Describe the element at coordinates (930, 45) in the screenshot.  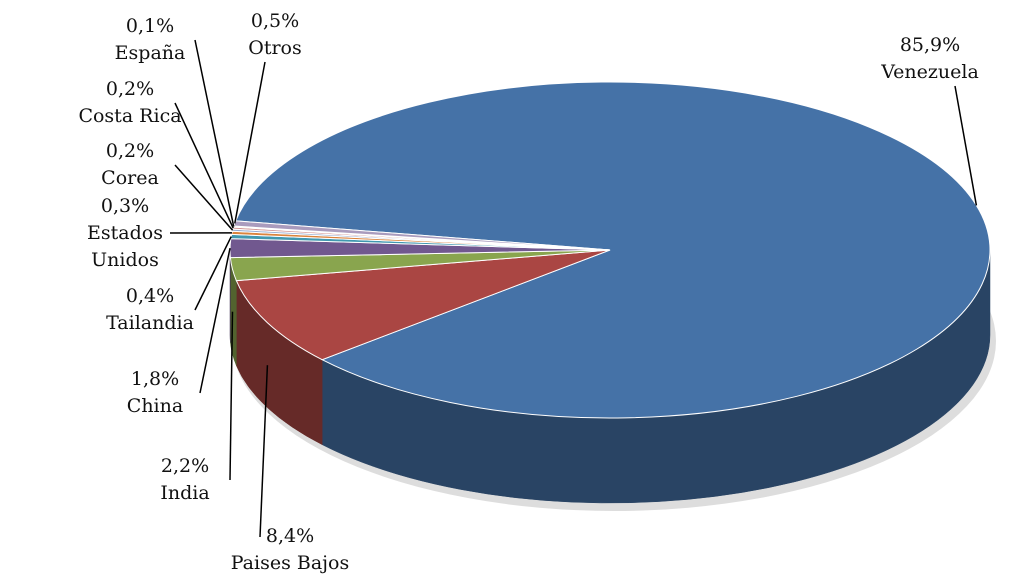
I see `label-value: 85,9%` at that location.